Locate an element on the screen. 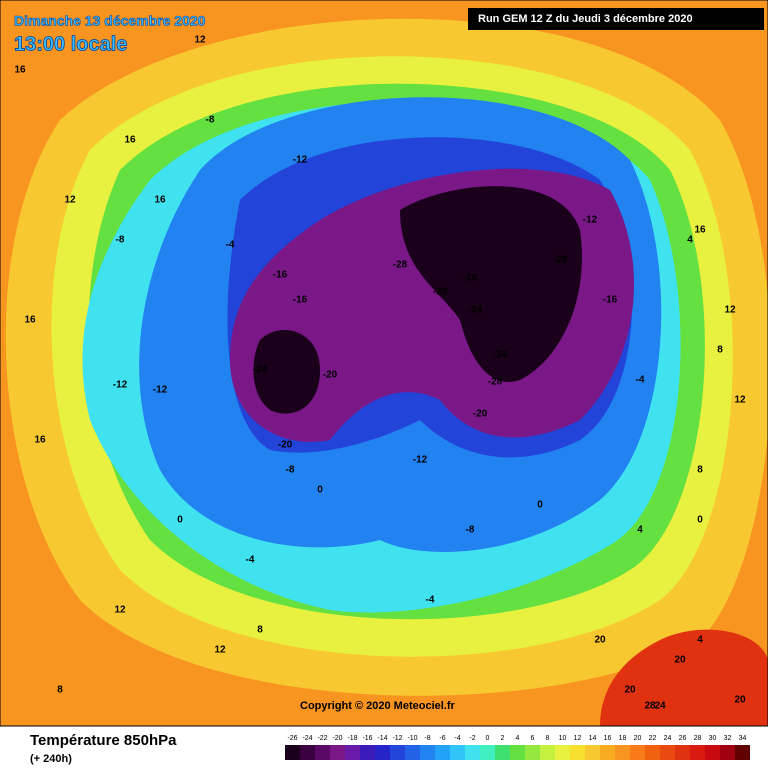 This screenshot has height=768, width=768. hot-zone is located at coordinates (684, 677).